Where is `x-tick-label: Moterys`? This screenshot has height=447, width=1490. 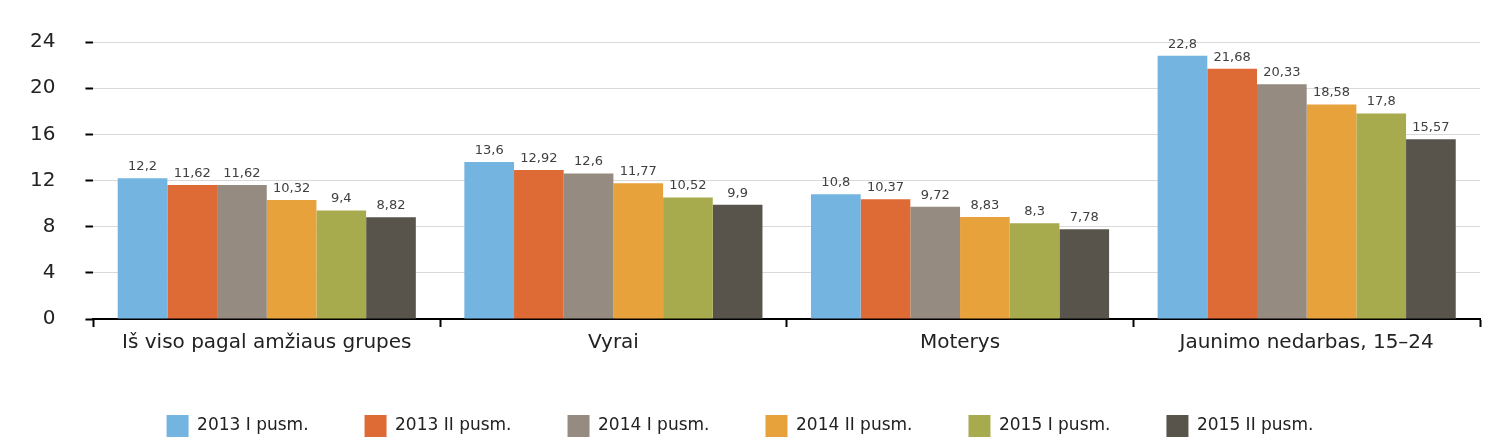 x-tick-label: Moterys is located at coordinates (960, 341).